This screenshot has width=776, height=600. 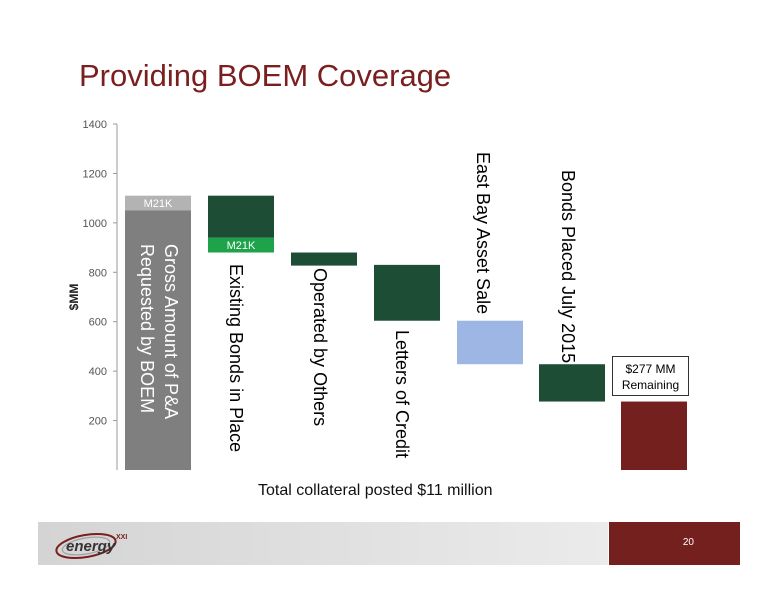 What do you see at coordinates (265, 75) in the screenshot?
I see `slide-title: Providing BOEM Coverage` at bounding box center [265, 75].